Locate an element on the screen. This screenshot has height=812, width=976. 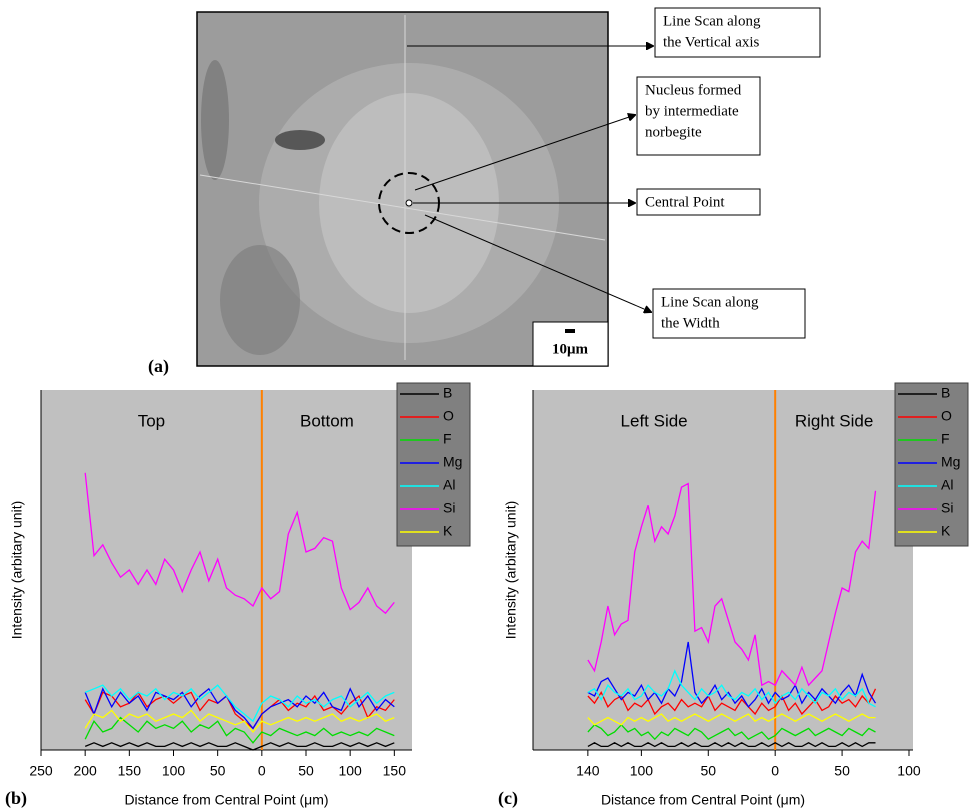
panel-label: (b) is located at coordinates (16, 798).